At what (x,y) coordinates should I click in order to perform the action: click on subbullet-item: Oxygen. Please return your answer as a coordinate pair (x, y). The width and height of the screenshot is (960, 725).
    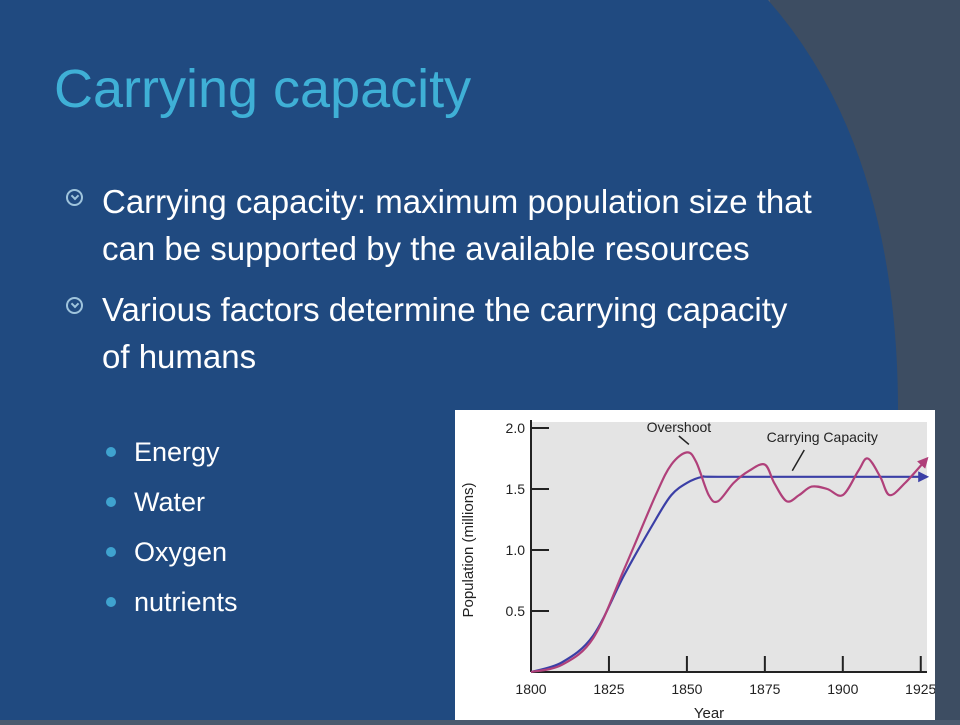
    Looking at the image, I should click on (171, 557).